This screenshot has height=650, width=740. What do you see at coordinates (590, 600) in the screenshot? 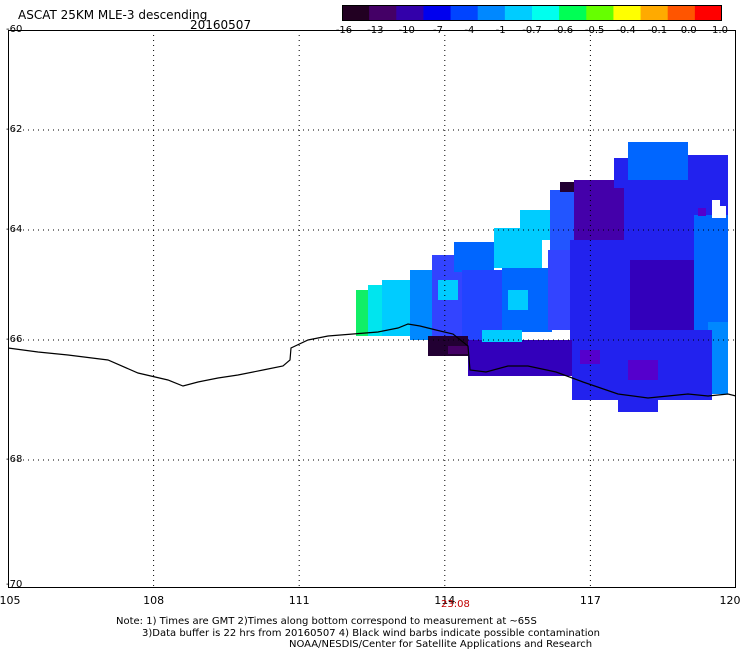
I see `lon-label: 117` at bounding box center [590, 600].